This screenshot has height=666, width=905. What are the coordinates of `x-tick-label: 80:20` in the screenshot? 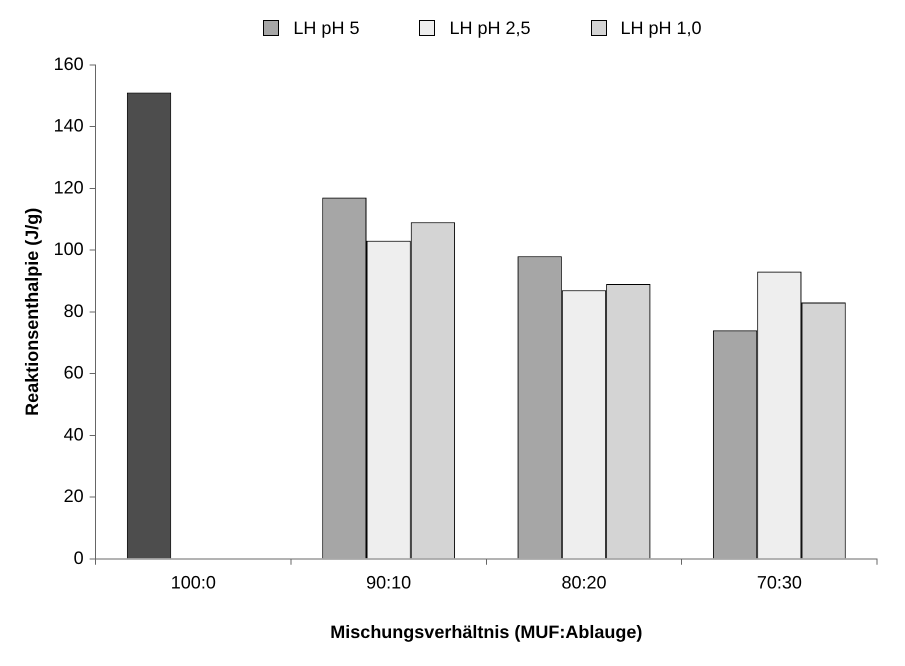 It's located at (584, 582).